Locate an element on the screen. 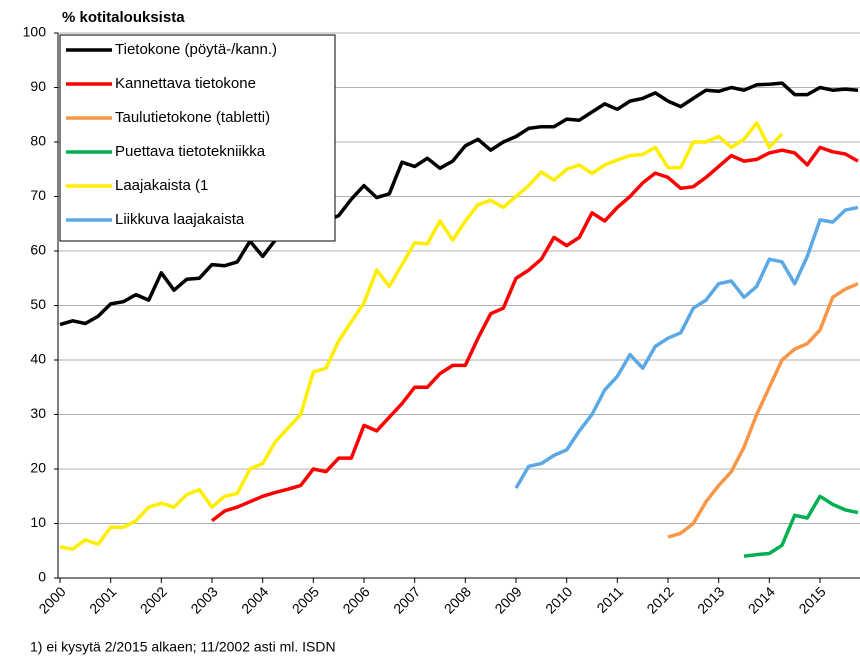 This screenshot has width=860, height=663. x-tick-label: 2011 is located at coordinates (609, 599).